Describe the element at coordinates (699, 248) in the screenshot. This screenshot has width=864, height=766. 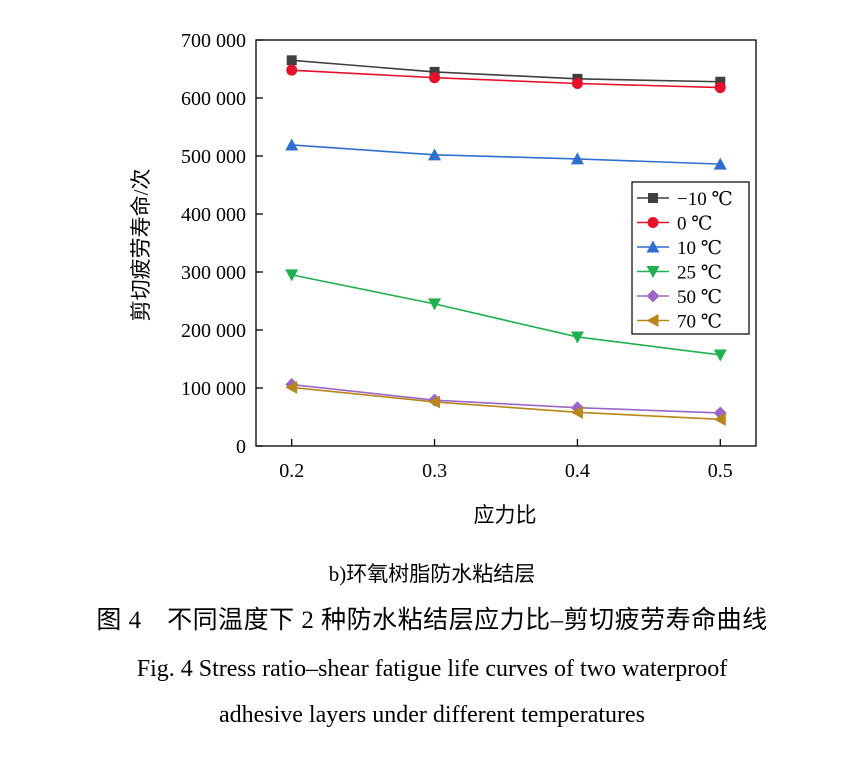
I see `legend-label: 10 ℃` at that location.